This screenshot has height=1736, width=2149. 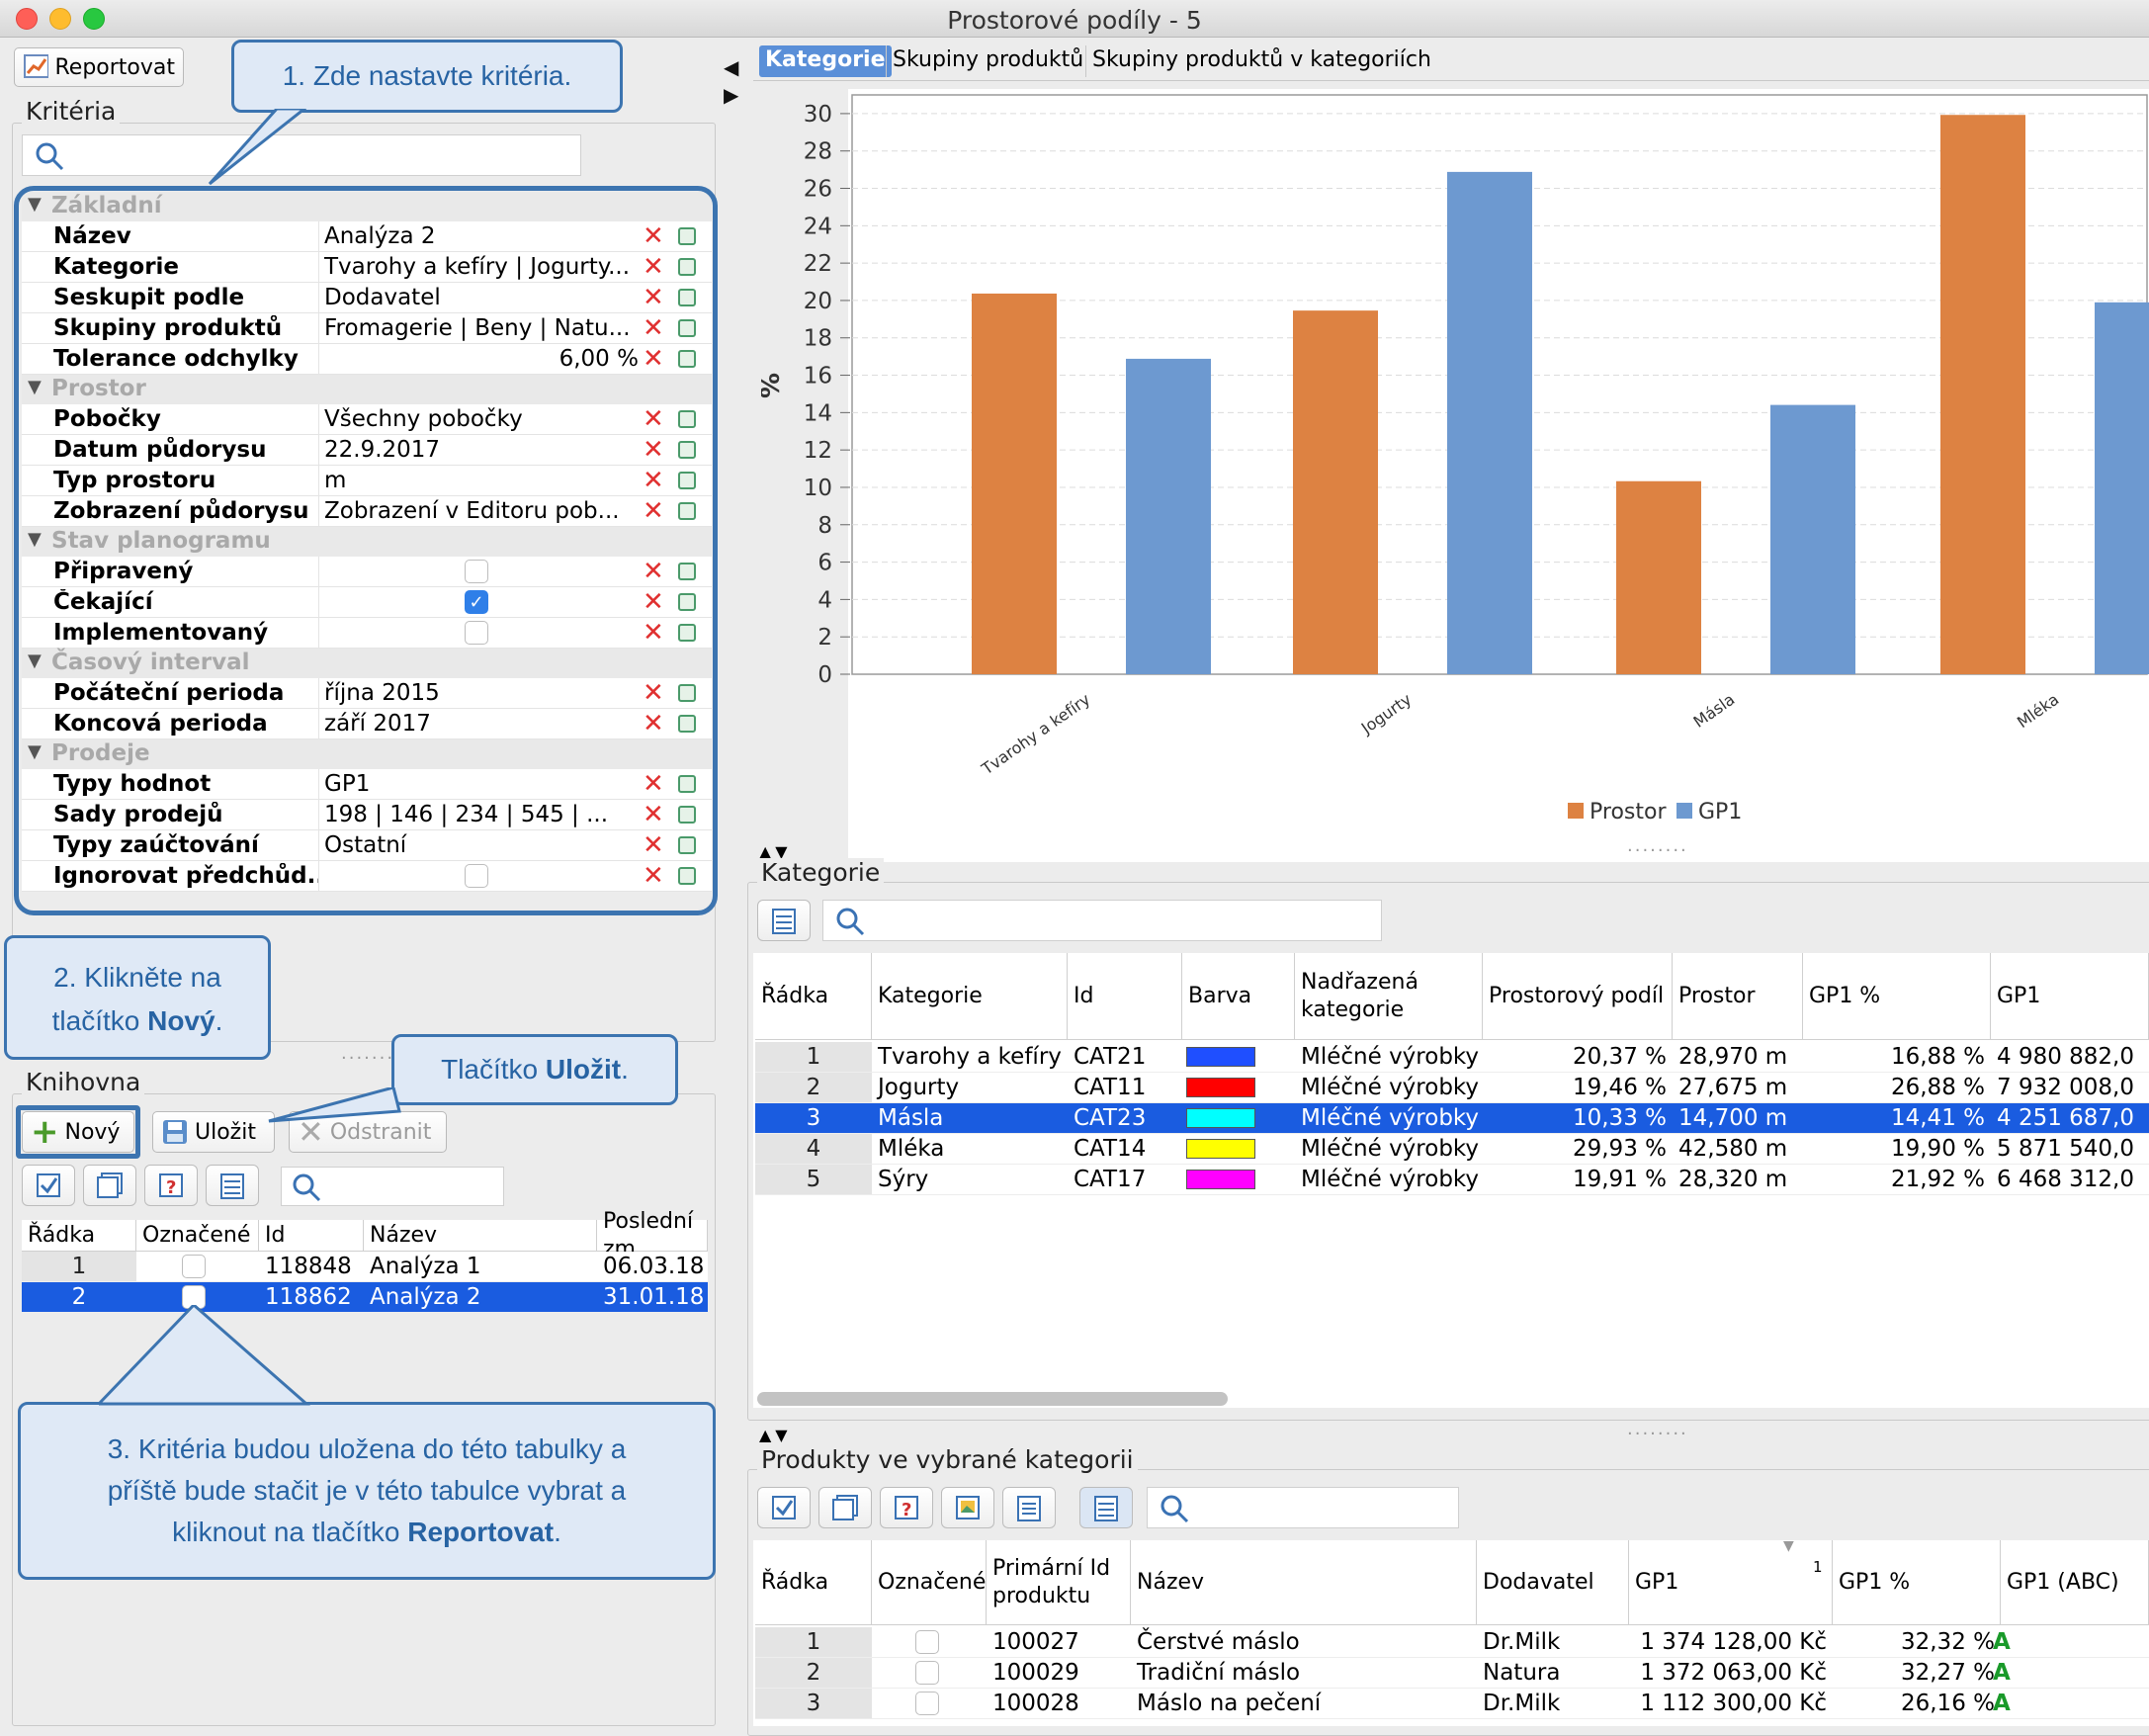 What do you see at coordinates (784, 920) in the screenshot?
I see `categories-export-button` at bounding box center [784, 920].